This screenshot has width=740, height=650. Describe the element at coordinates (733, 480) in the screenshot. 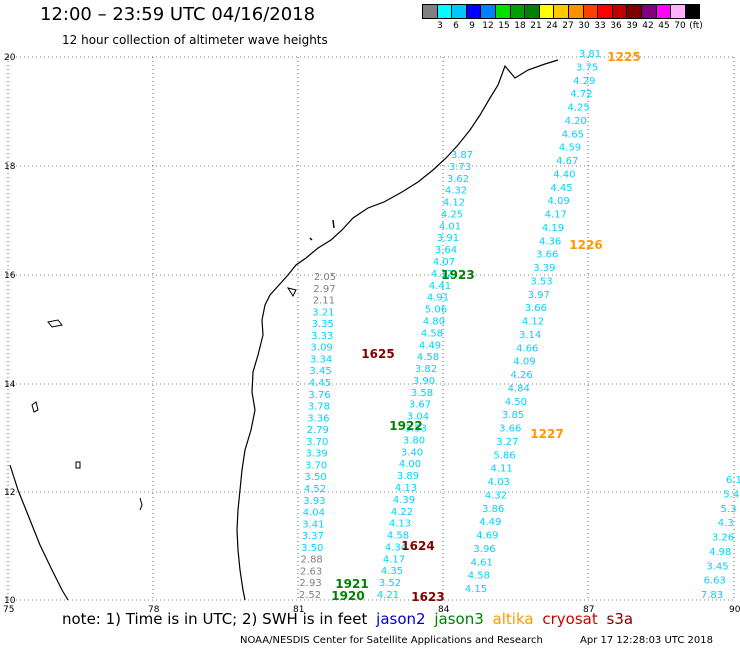

I see `swh-value: 6.1` at that location.